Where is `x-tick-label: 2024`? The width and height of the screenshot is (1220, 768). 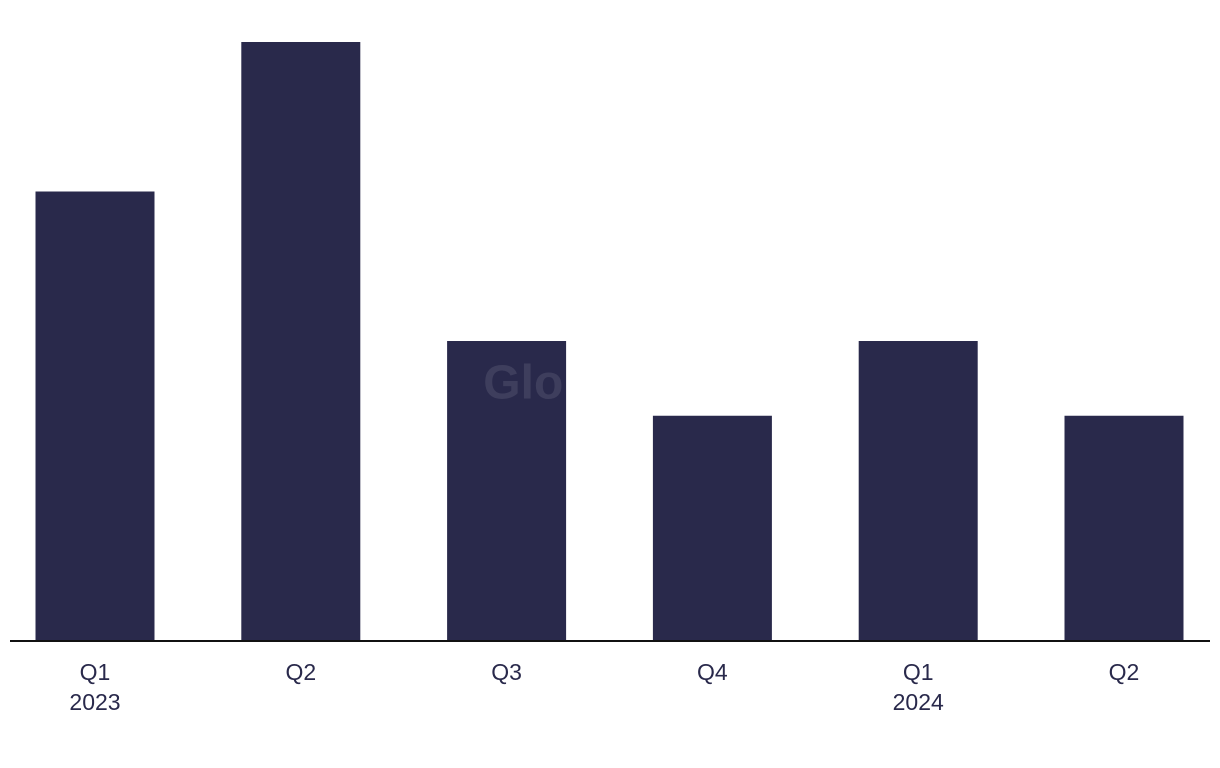
x-tick-label: 2024 is located at coordinates (918, 702).